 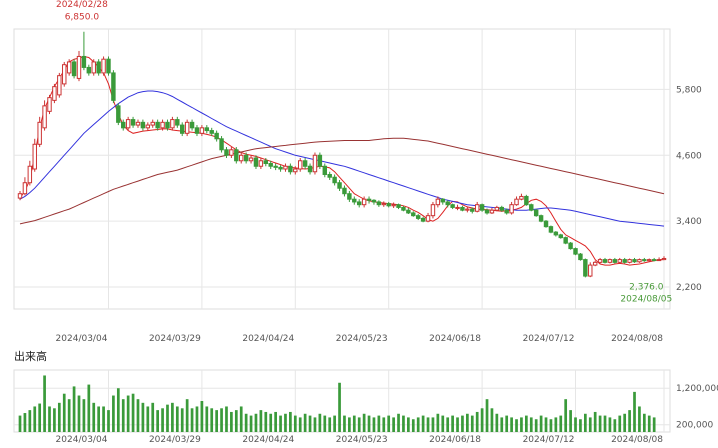 What do you see at coordinates (268, 339) in the screenshot?
I see `price-x-tick-label: 2024/04/24` at bounding box center [268, 339].